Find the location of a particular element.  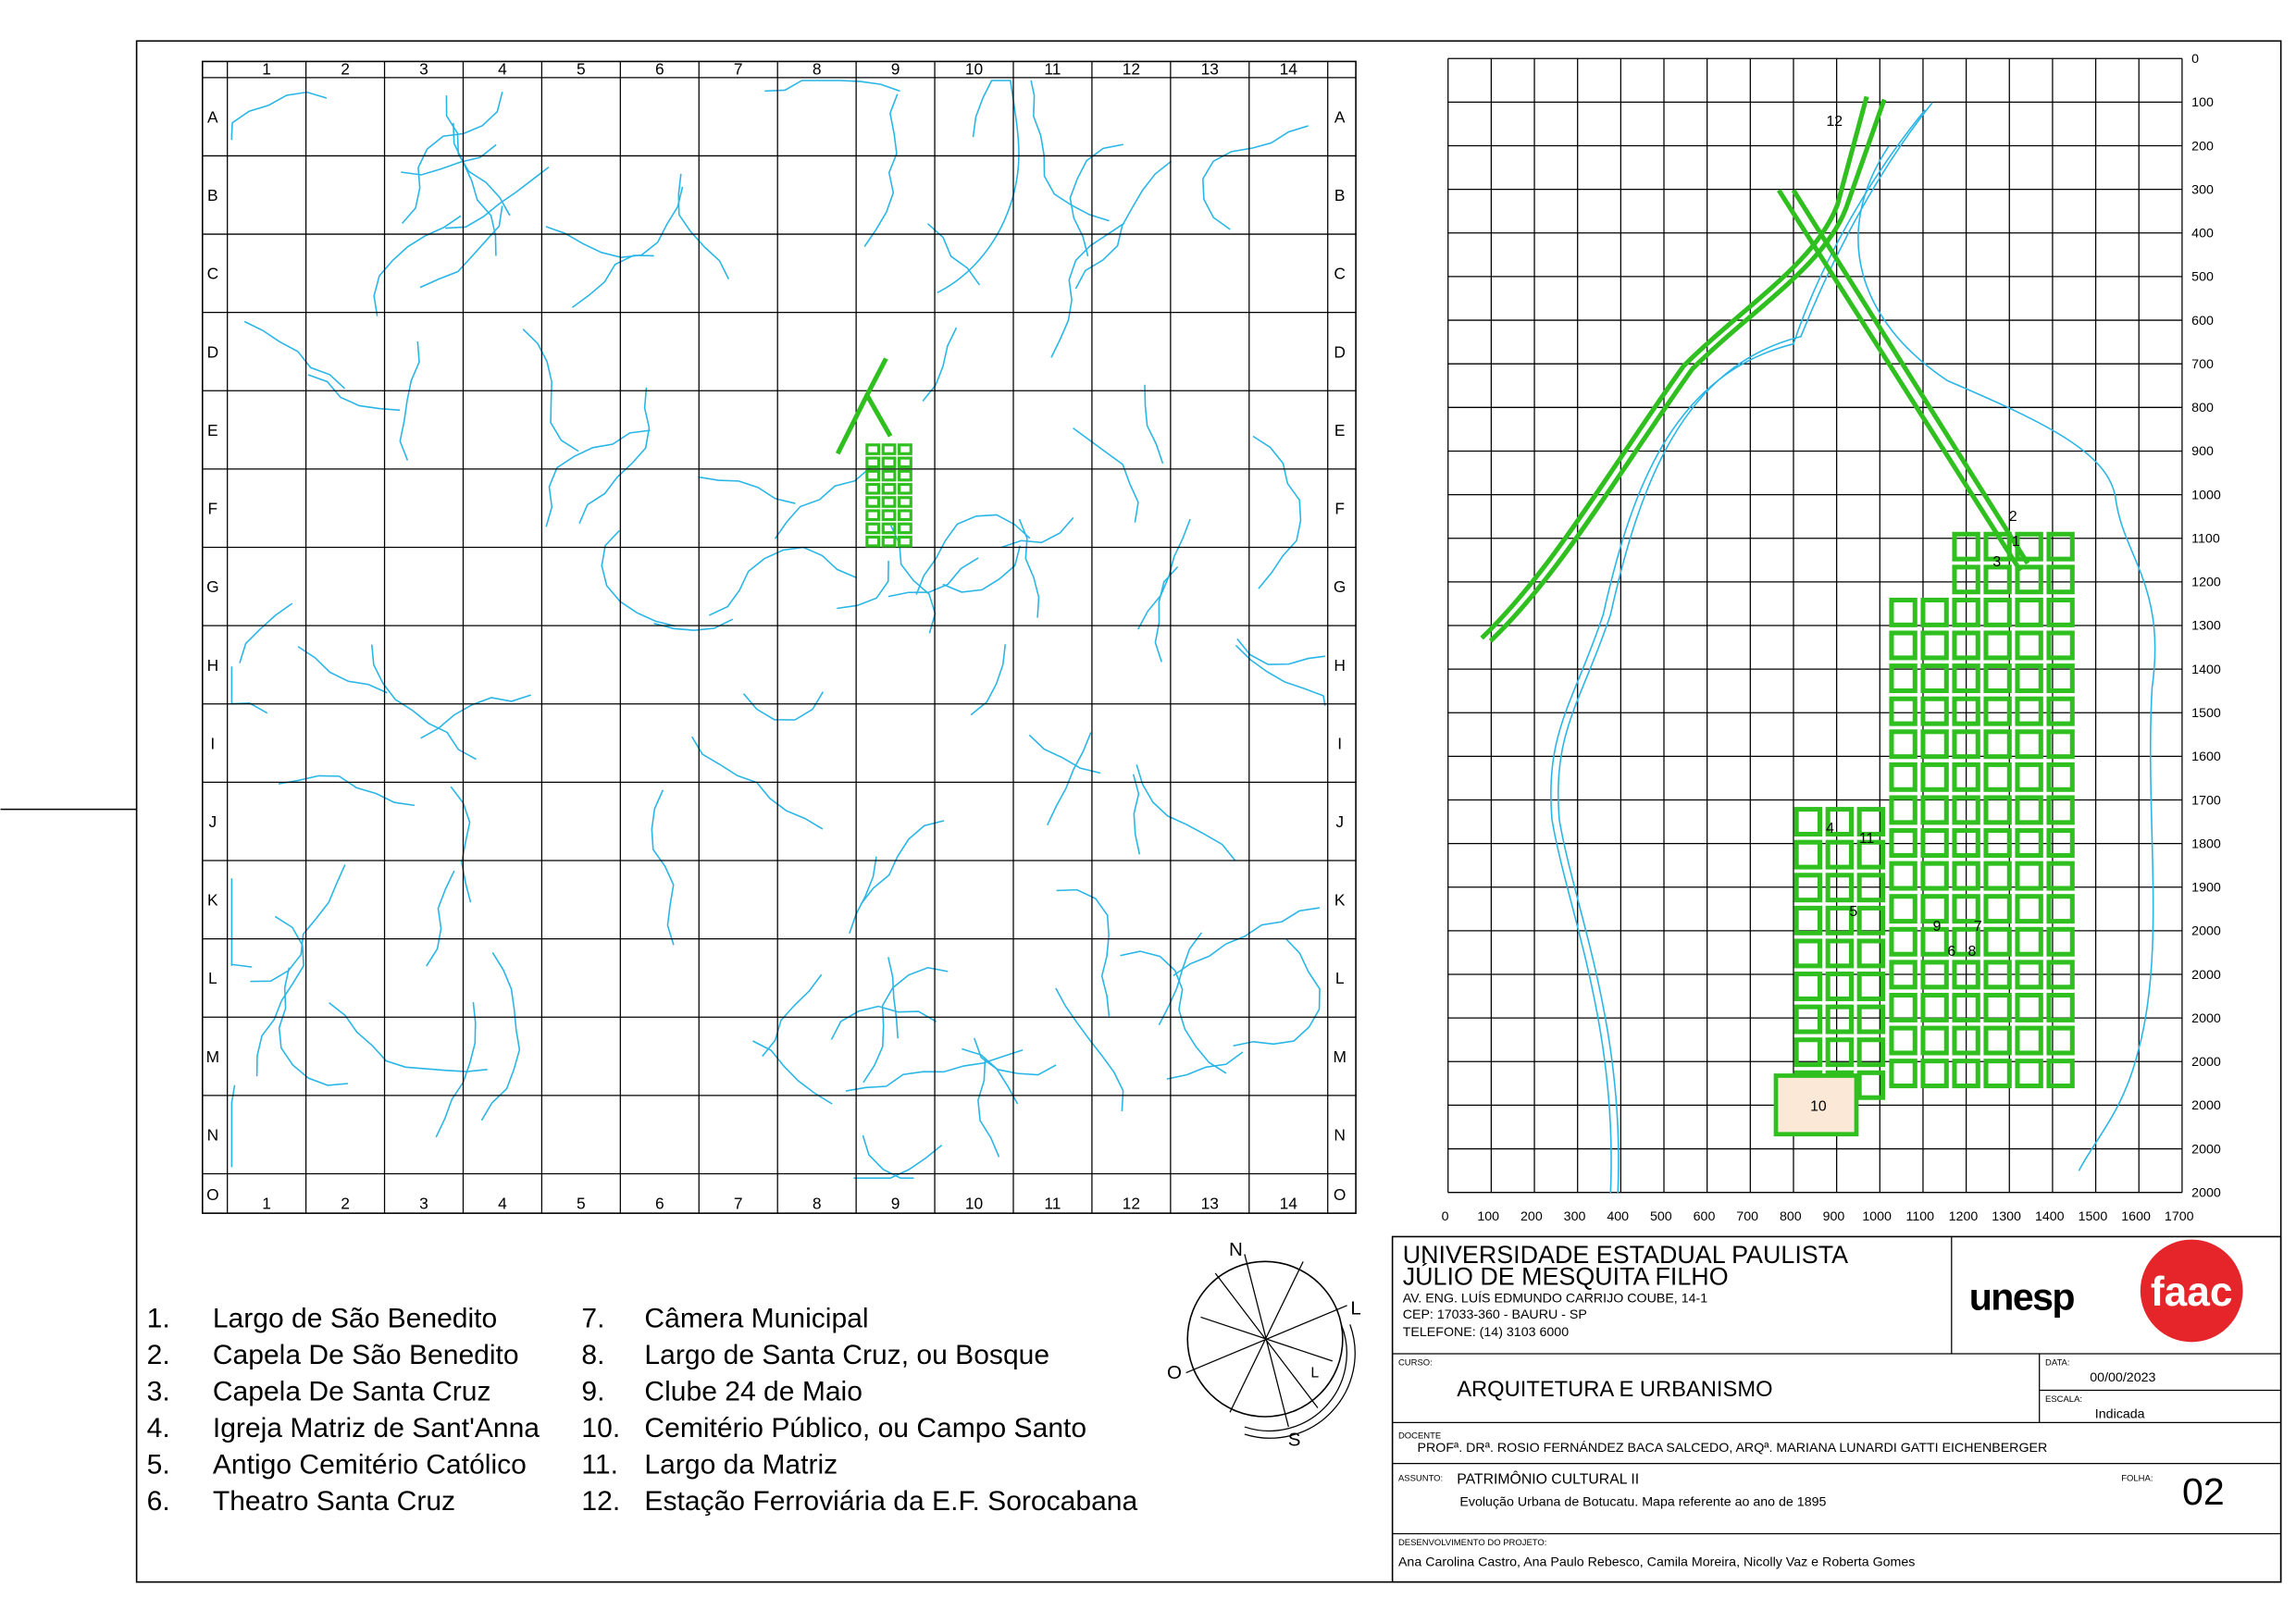

legend-name: Cemitério Público, ou Campo Santo is located at coordinates (865, 1428).